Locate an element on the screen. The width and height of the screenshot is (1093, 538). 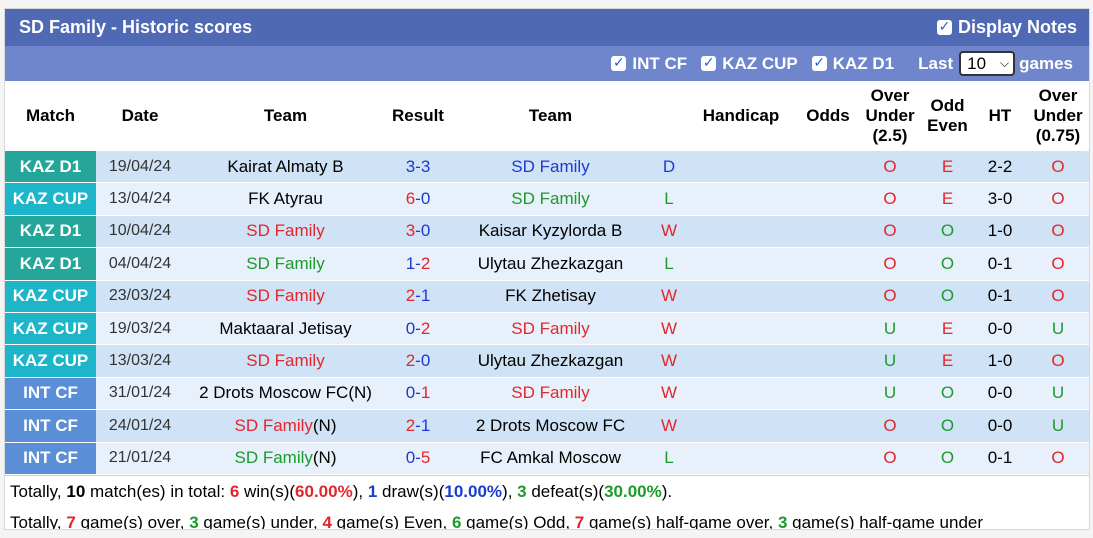
away-goals: 1 is located at coordinates (425, 393).